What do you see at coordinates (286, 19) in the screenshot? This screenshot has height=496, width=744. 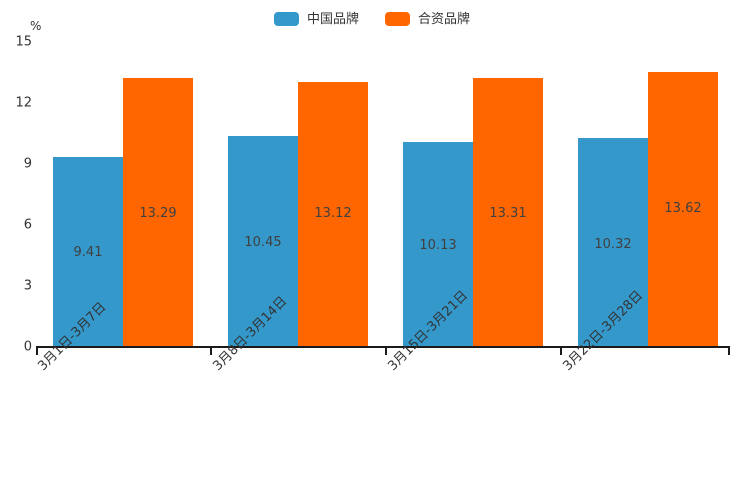 I see `legend-swatch-blue-icon` at bounding box center [286, 19].